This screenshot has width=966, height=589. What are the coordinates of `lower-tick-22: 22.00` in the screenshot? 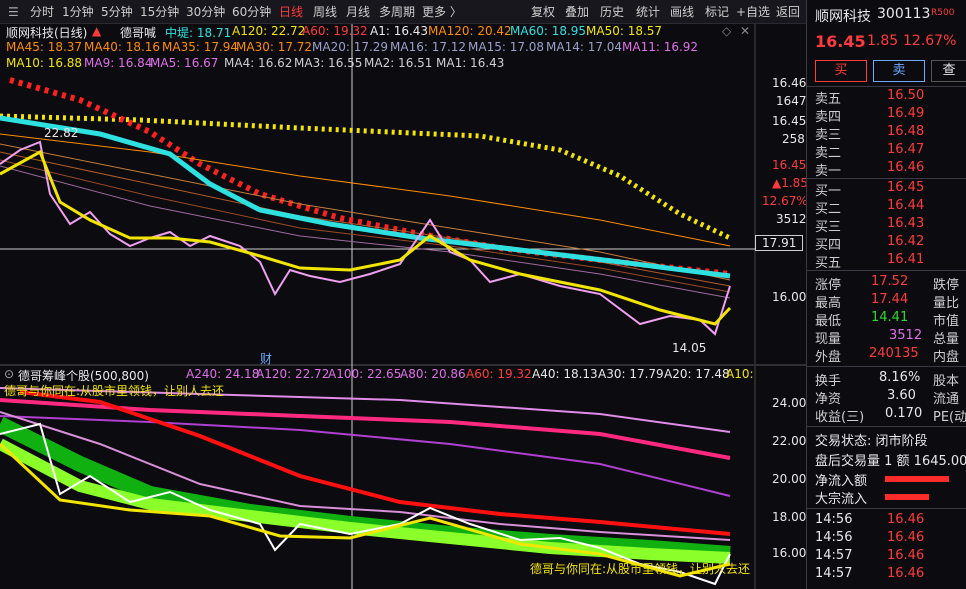 It's located at (789, 441).